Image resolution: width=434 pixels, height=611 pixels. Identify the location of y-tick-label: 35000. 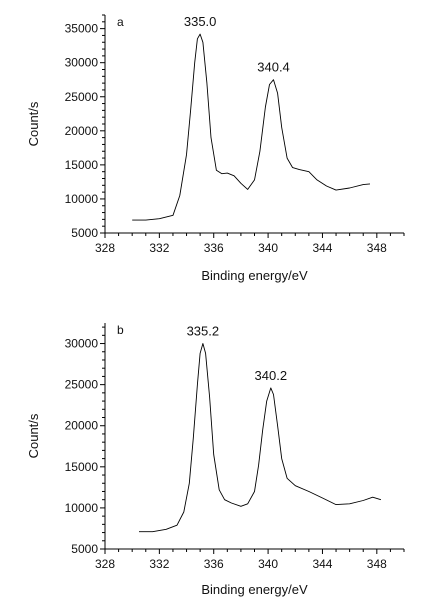
(82, 29).